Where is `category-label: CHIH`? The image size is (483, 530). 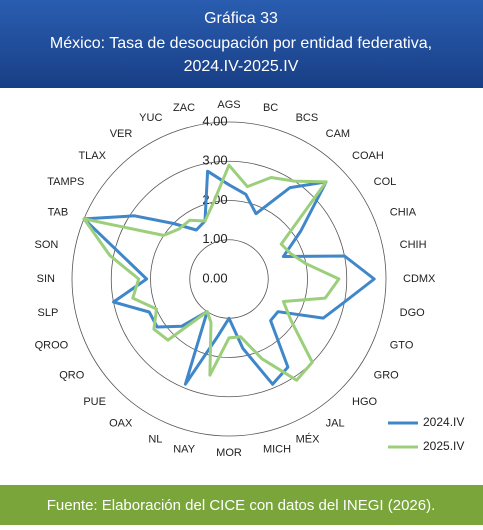 category-label: CHIH is located at coordinates (413, 245).